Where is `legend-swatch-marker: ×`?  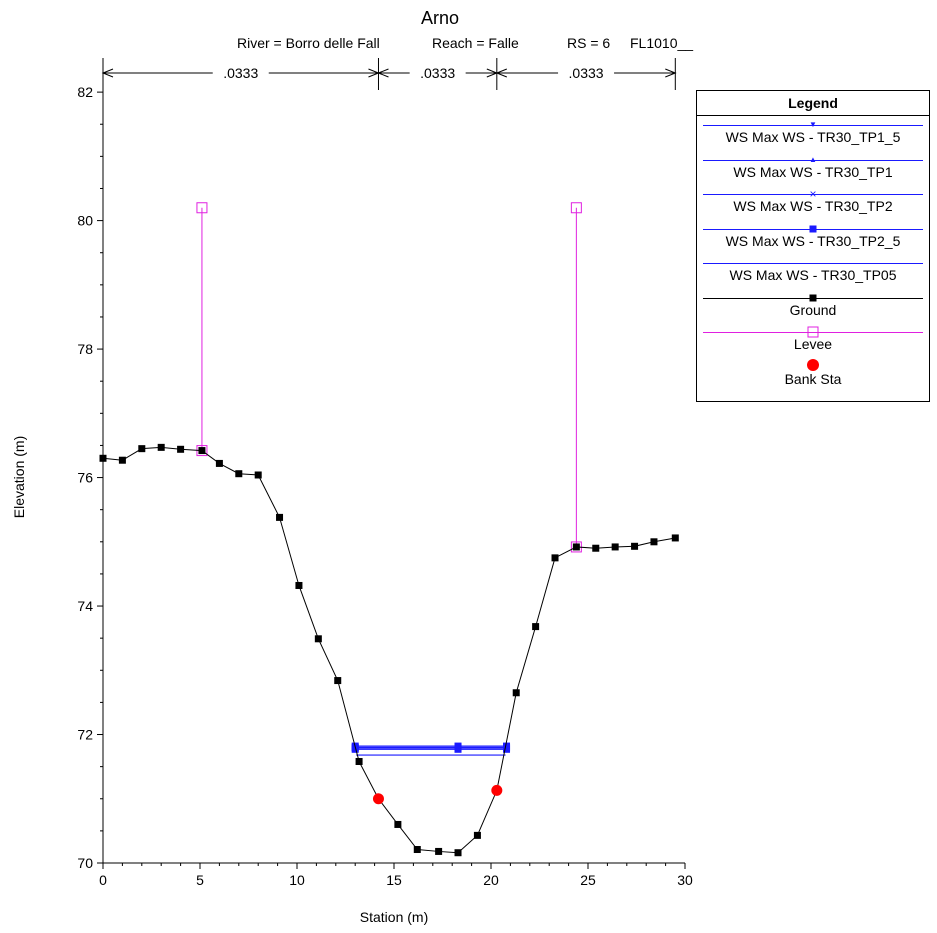
legend-swatch-marker: × is located at coordinates (813, 194).